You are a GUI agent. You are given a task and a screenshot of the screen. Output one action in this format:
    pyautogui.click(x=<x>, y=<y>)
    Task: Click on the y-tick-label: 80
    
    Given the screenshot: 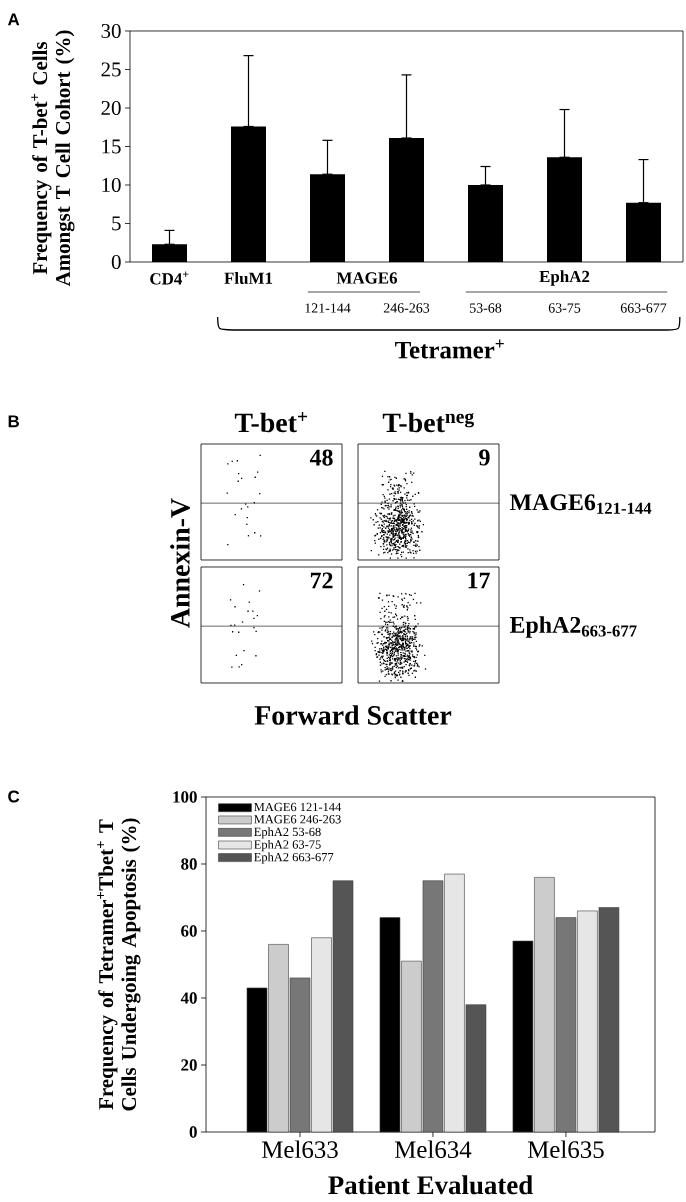 What is the action you would take?
    pyautogui.click(x=189, y=864)
    